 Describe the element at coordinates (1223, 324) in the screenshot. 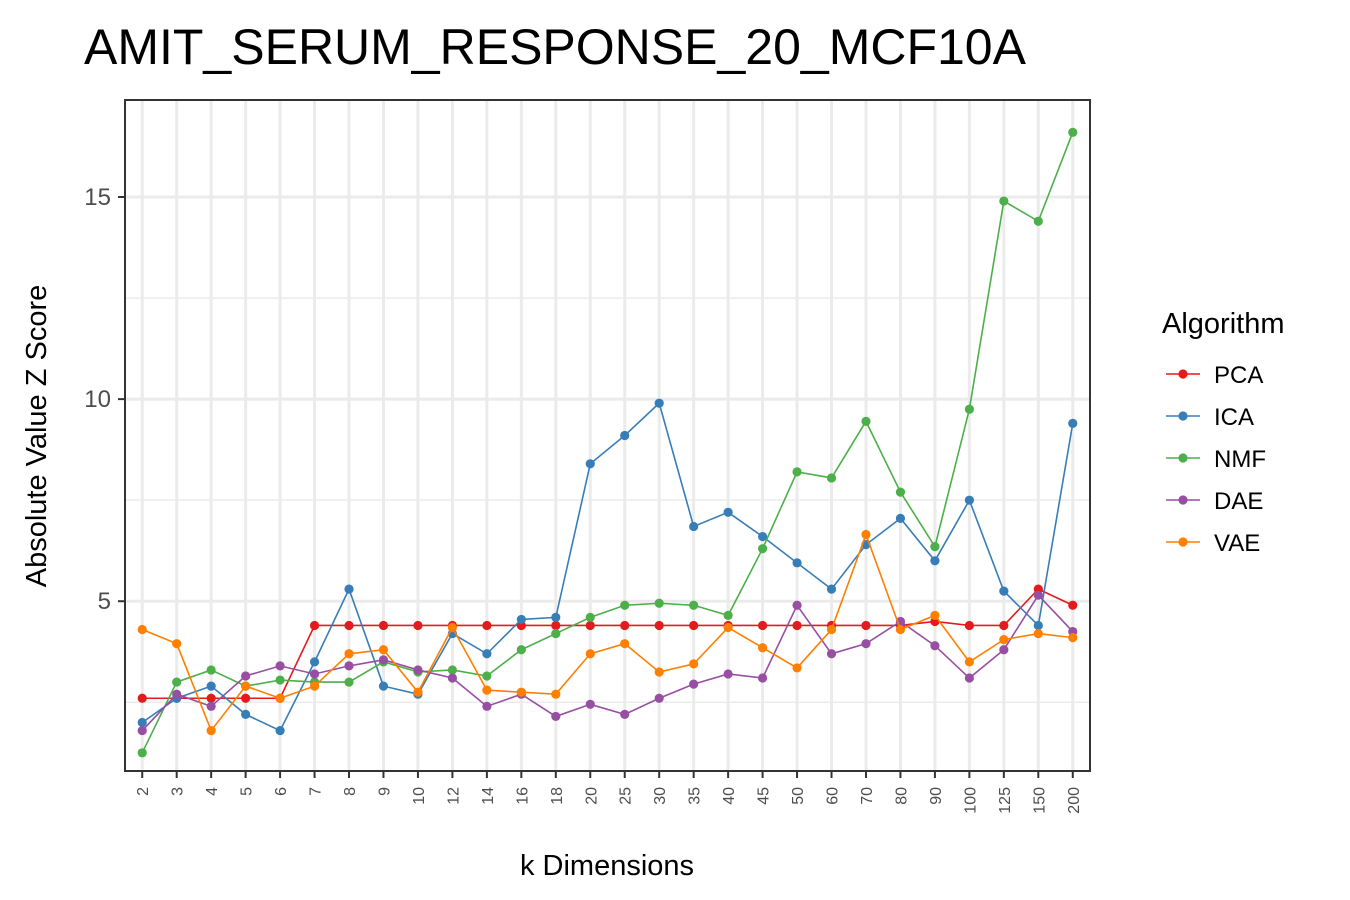

I see `legend-title: Algorithm` at that location.